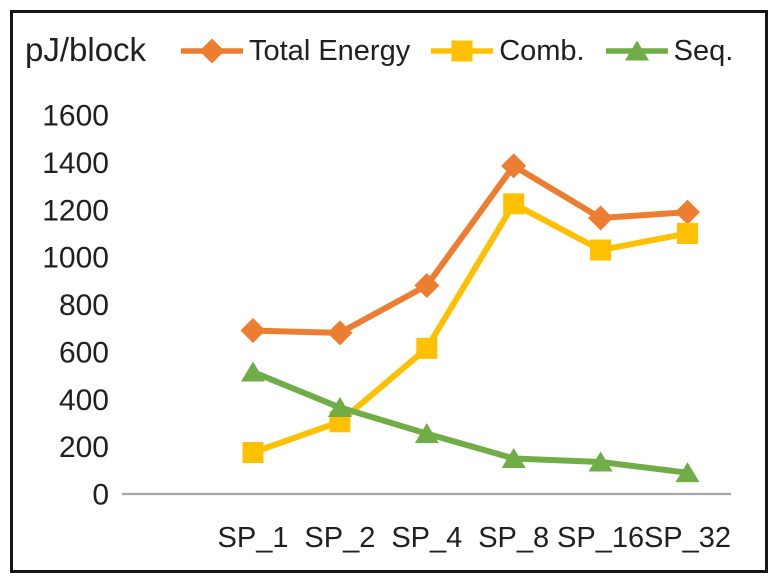 This screenshot has height=586, width=778. I want to click on legend-item-seq: Seq., so click(669, 51).